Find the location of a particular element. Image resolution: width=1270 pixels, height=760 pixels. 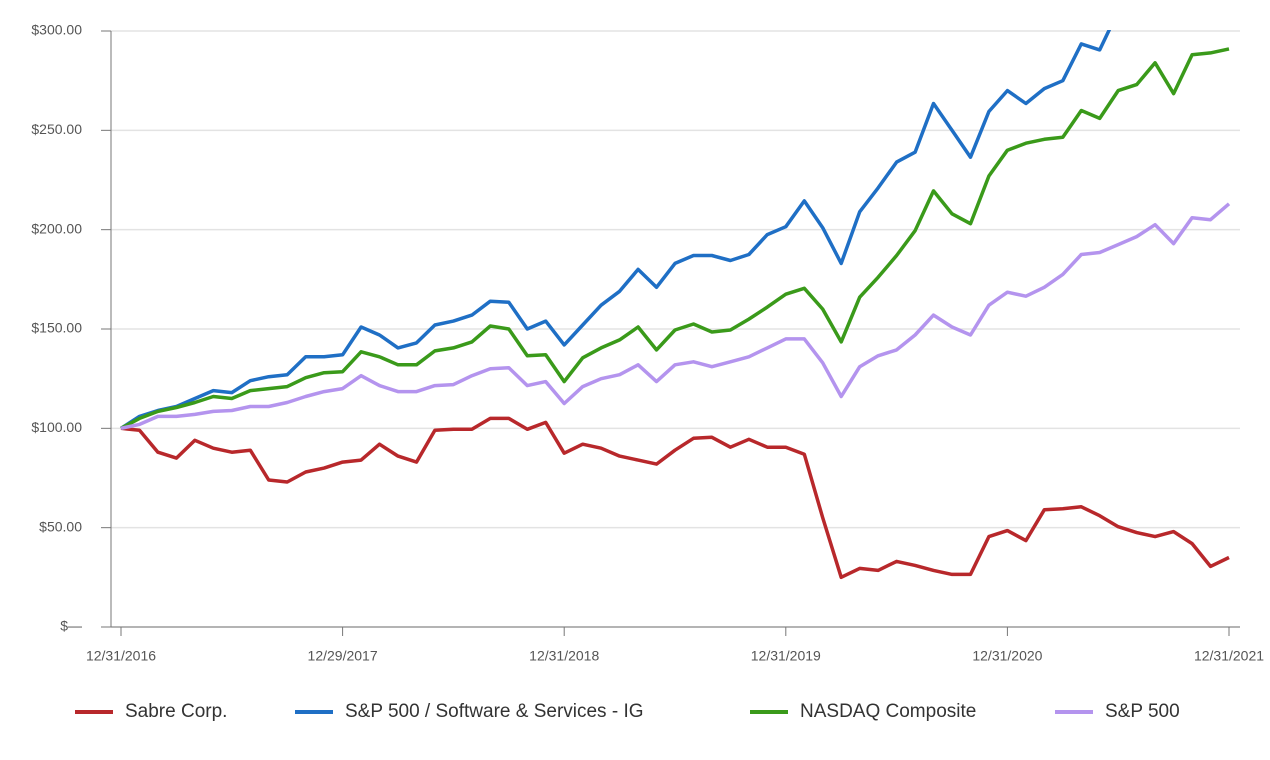

legend-label: S&P 500 is located at coordinates (1142, 711).